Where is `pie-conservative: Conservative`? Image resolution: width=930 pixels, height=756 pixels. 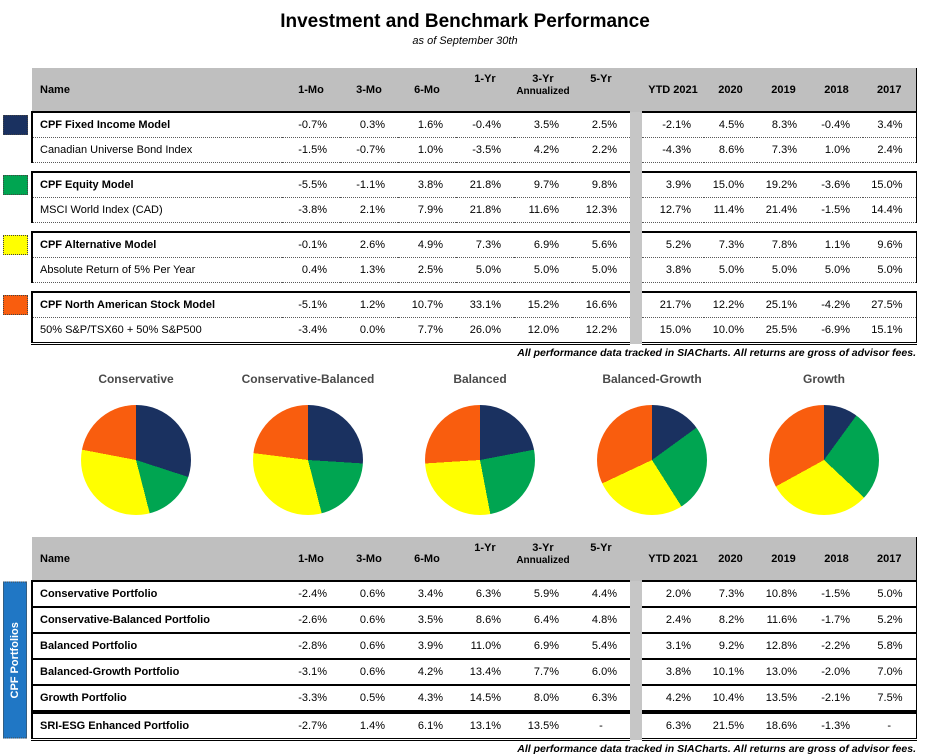
pie-conservative: Conservative is located at coordinates (136, 443).